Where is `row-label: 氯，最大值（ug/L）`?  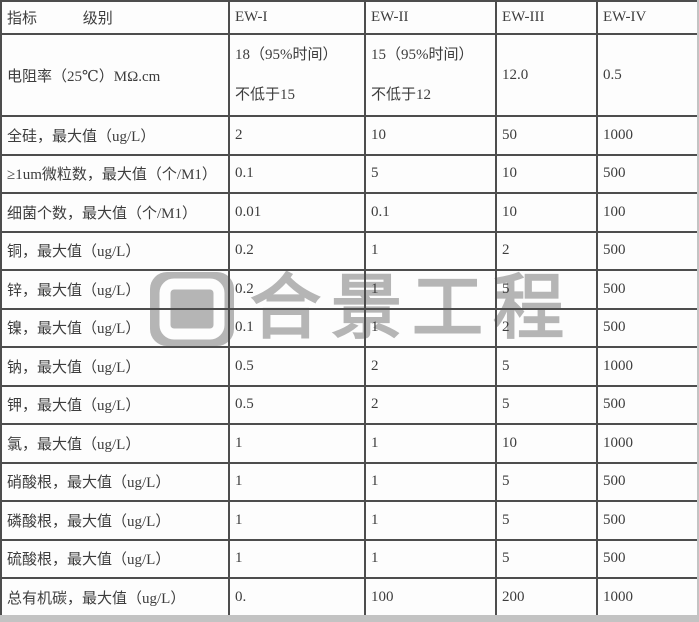 row-label: 氯，最大值（ug/L） is located at coordinates (115, 443).